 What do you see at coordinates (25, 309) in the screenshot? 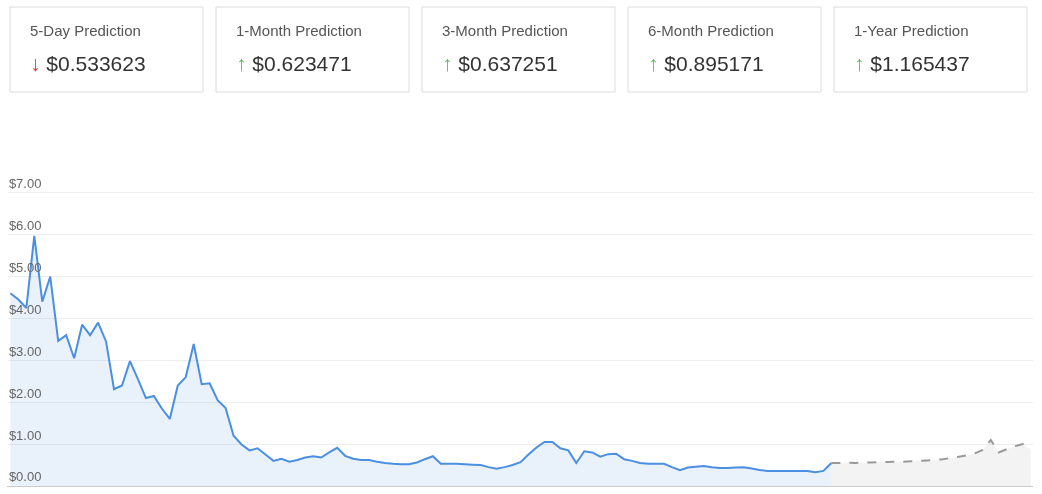
I see `y-tick-label: $4.00` at bounding box center [25, 309].